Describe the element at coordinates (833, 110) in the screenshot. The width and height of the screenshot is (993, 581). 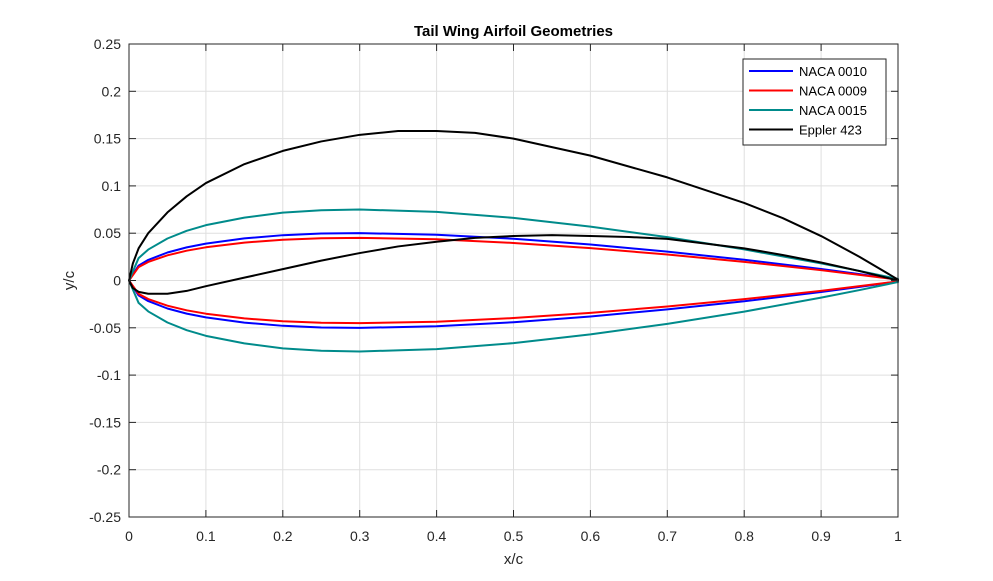
I see `legend-entry-label: NACA 0015` at that location.